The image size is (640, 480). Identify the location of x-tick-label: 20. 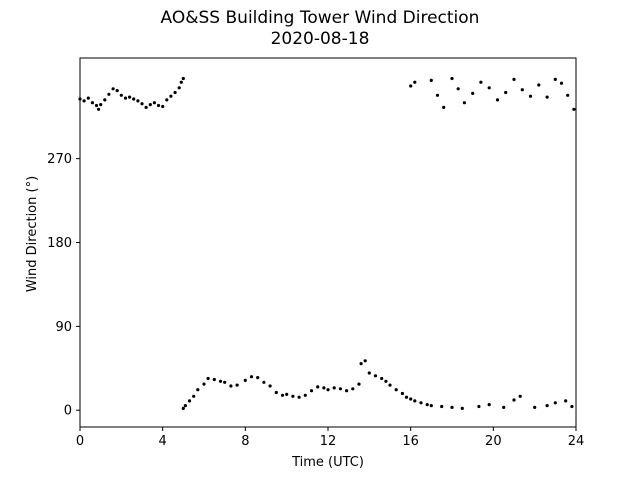
(493, 441).